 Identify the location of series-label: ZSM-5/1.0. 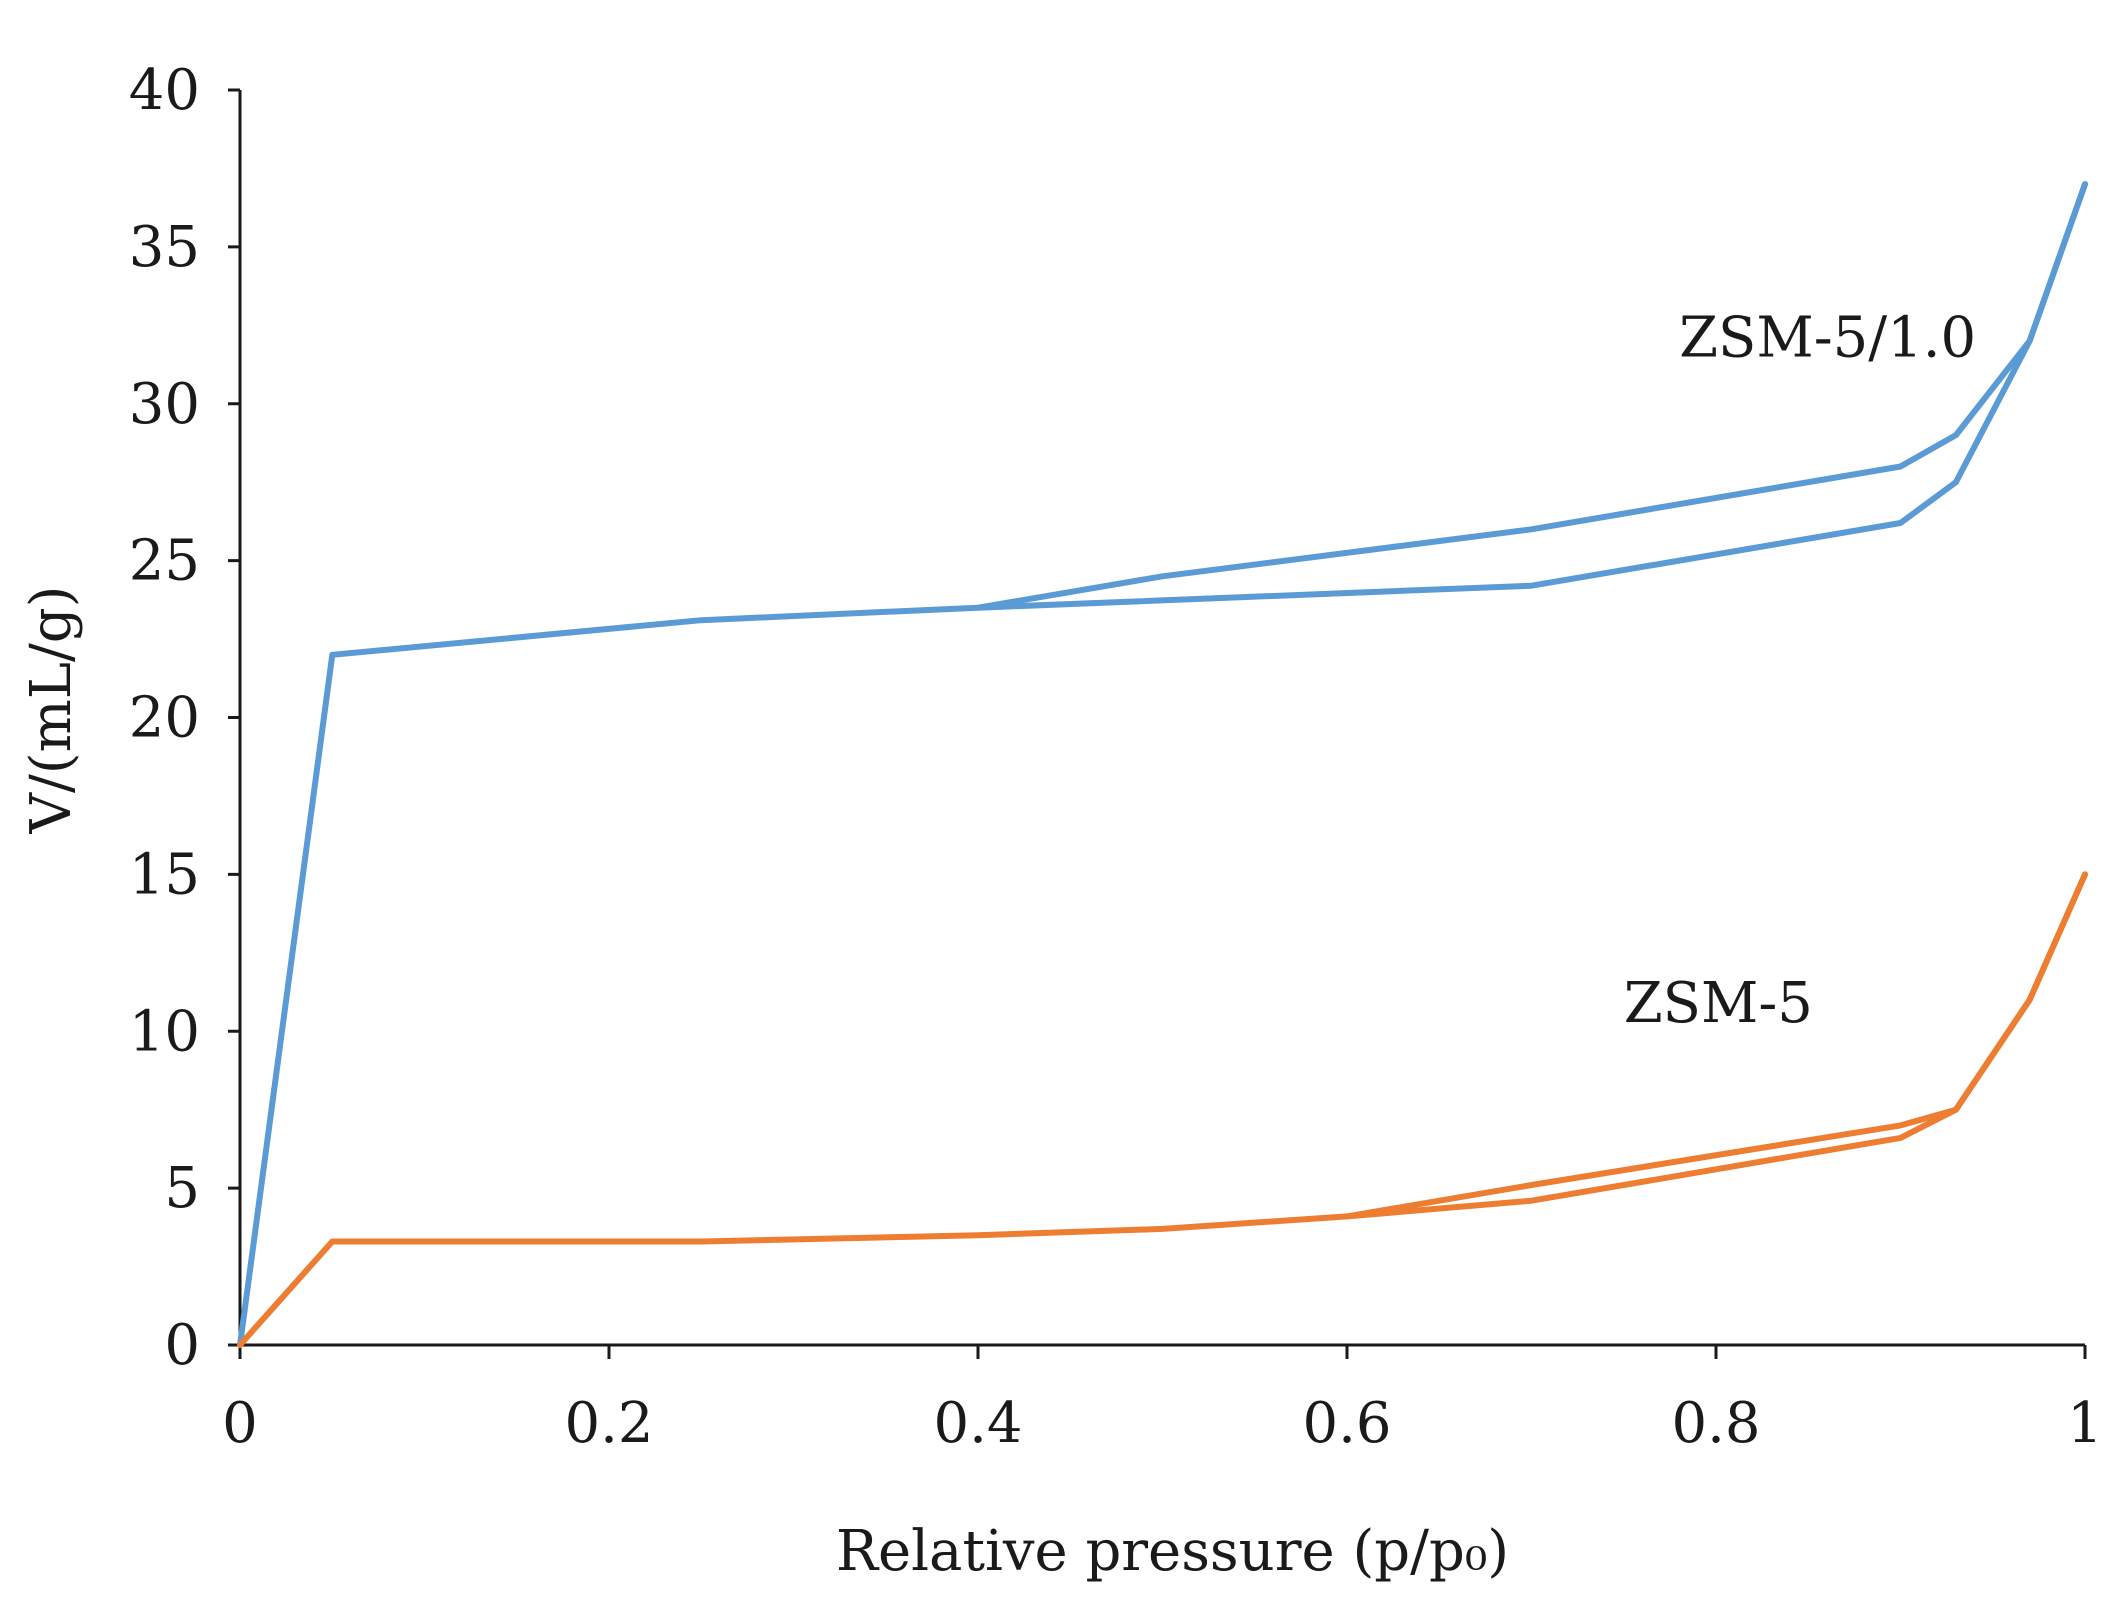
(1827, 338).